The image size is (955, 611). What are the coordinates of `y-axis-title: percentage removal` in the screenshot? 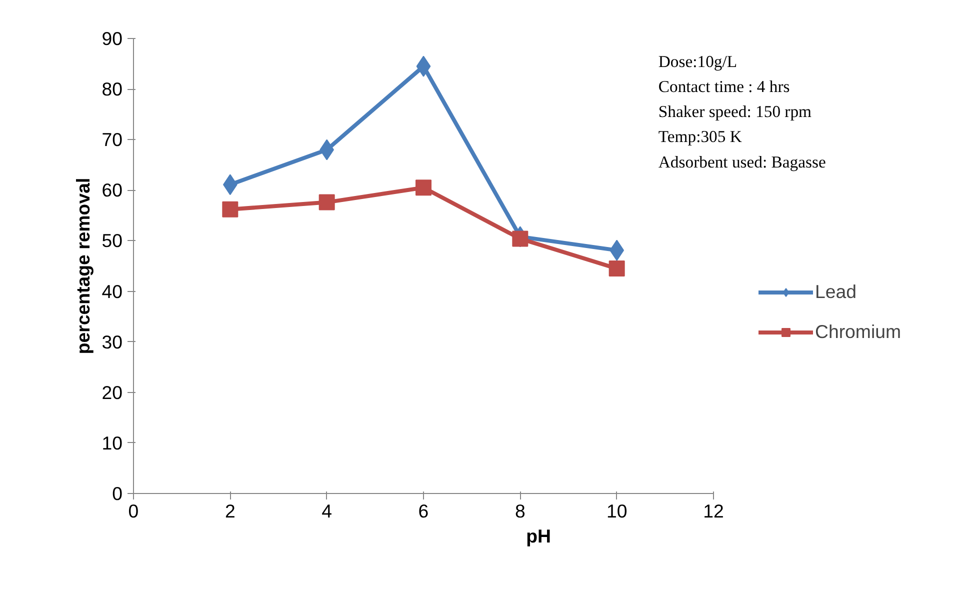 It's located at (83, 266).